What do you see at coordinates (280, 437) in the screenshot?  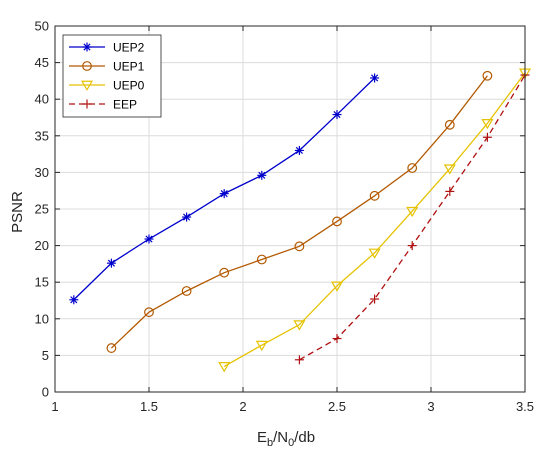 I see `x-axis-label-mid: /N` at bounding box center [280, 437].